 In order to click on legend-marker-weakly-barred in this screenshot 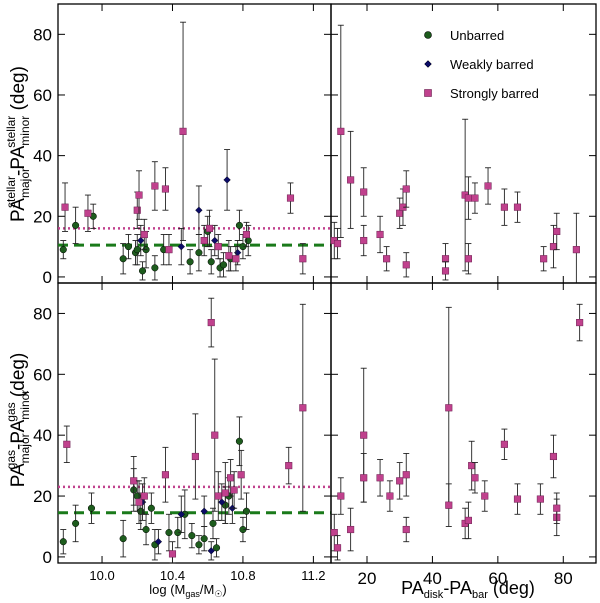, I will do `click(428, 64)`.